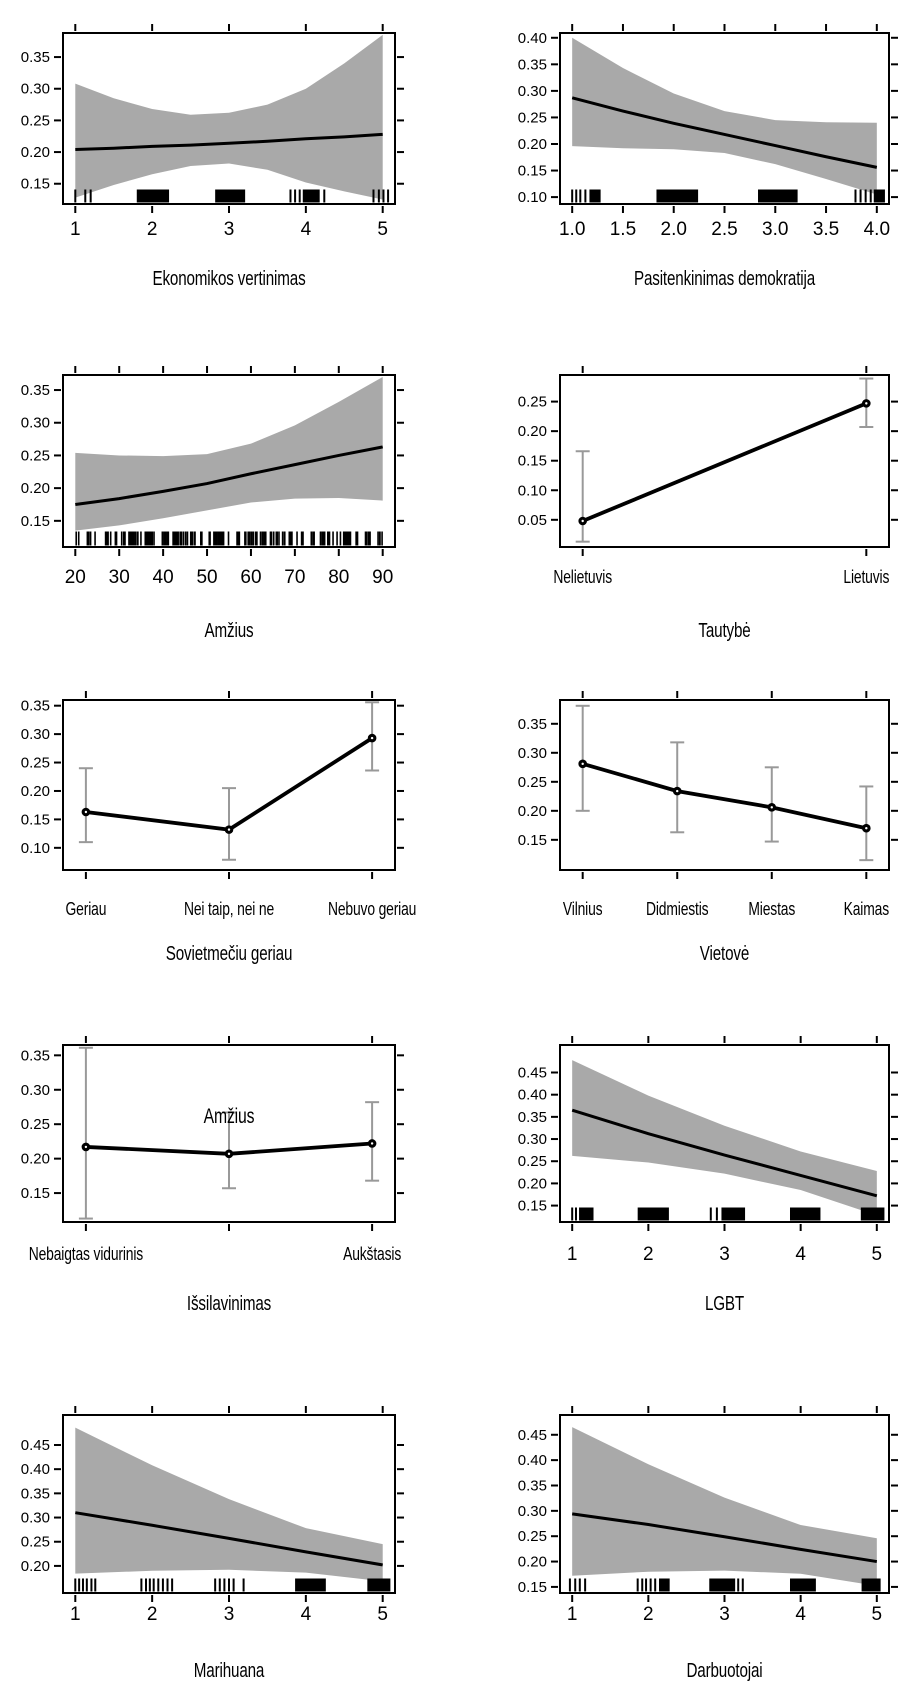 The width and height of the screenshot is (922, 1693). I want to click on chart-title: LGBT, so click(724, 1304).